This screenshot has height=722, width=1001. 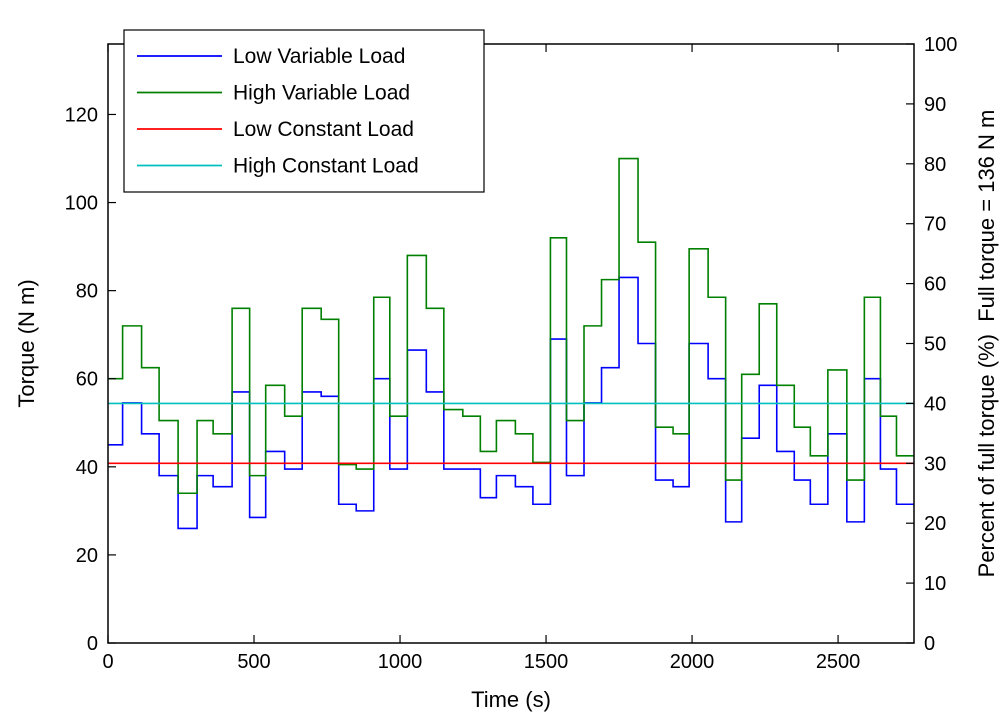 What do you see at coordinates (253, 662) in the screenshot?
I see `x-tick-label: 500` at bounding box center [253, 662].